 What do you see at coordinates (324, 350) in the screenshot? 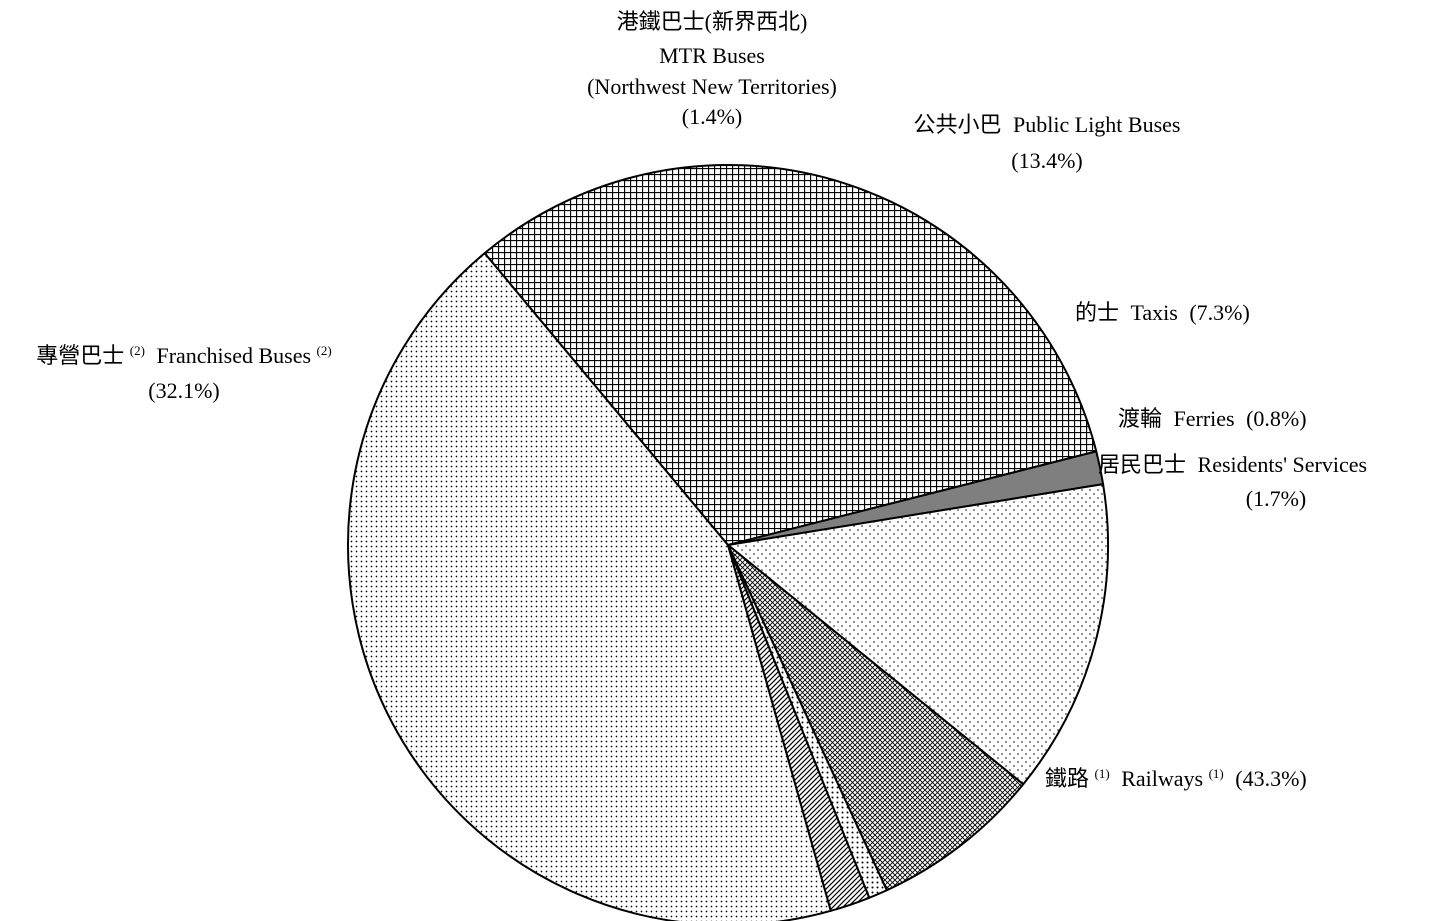
I see `slice-label-franchised-en-sup: (2)` at bounding box center [324, 350].